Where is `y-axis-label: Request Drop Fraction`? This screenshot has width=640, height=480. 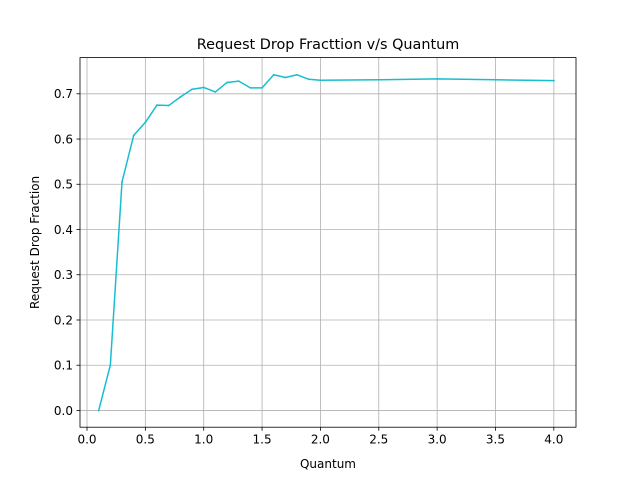 y-axis-label: Request Drop Fraction is located at coordinates (35, 242).